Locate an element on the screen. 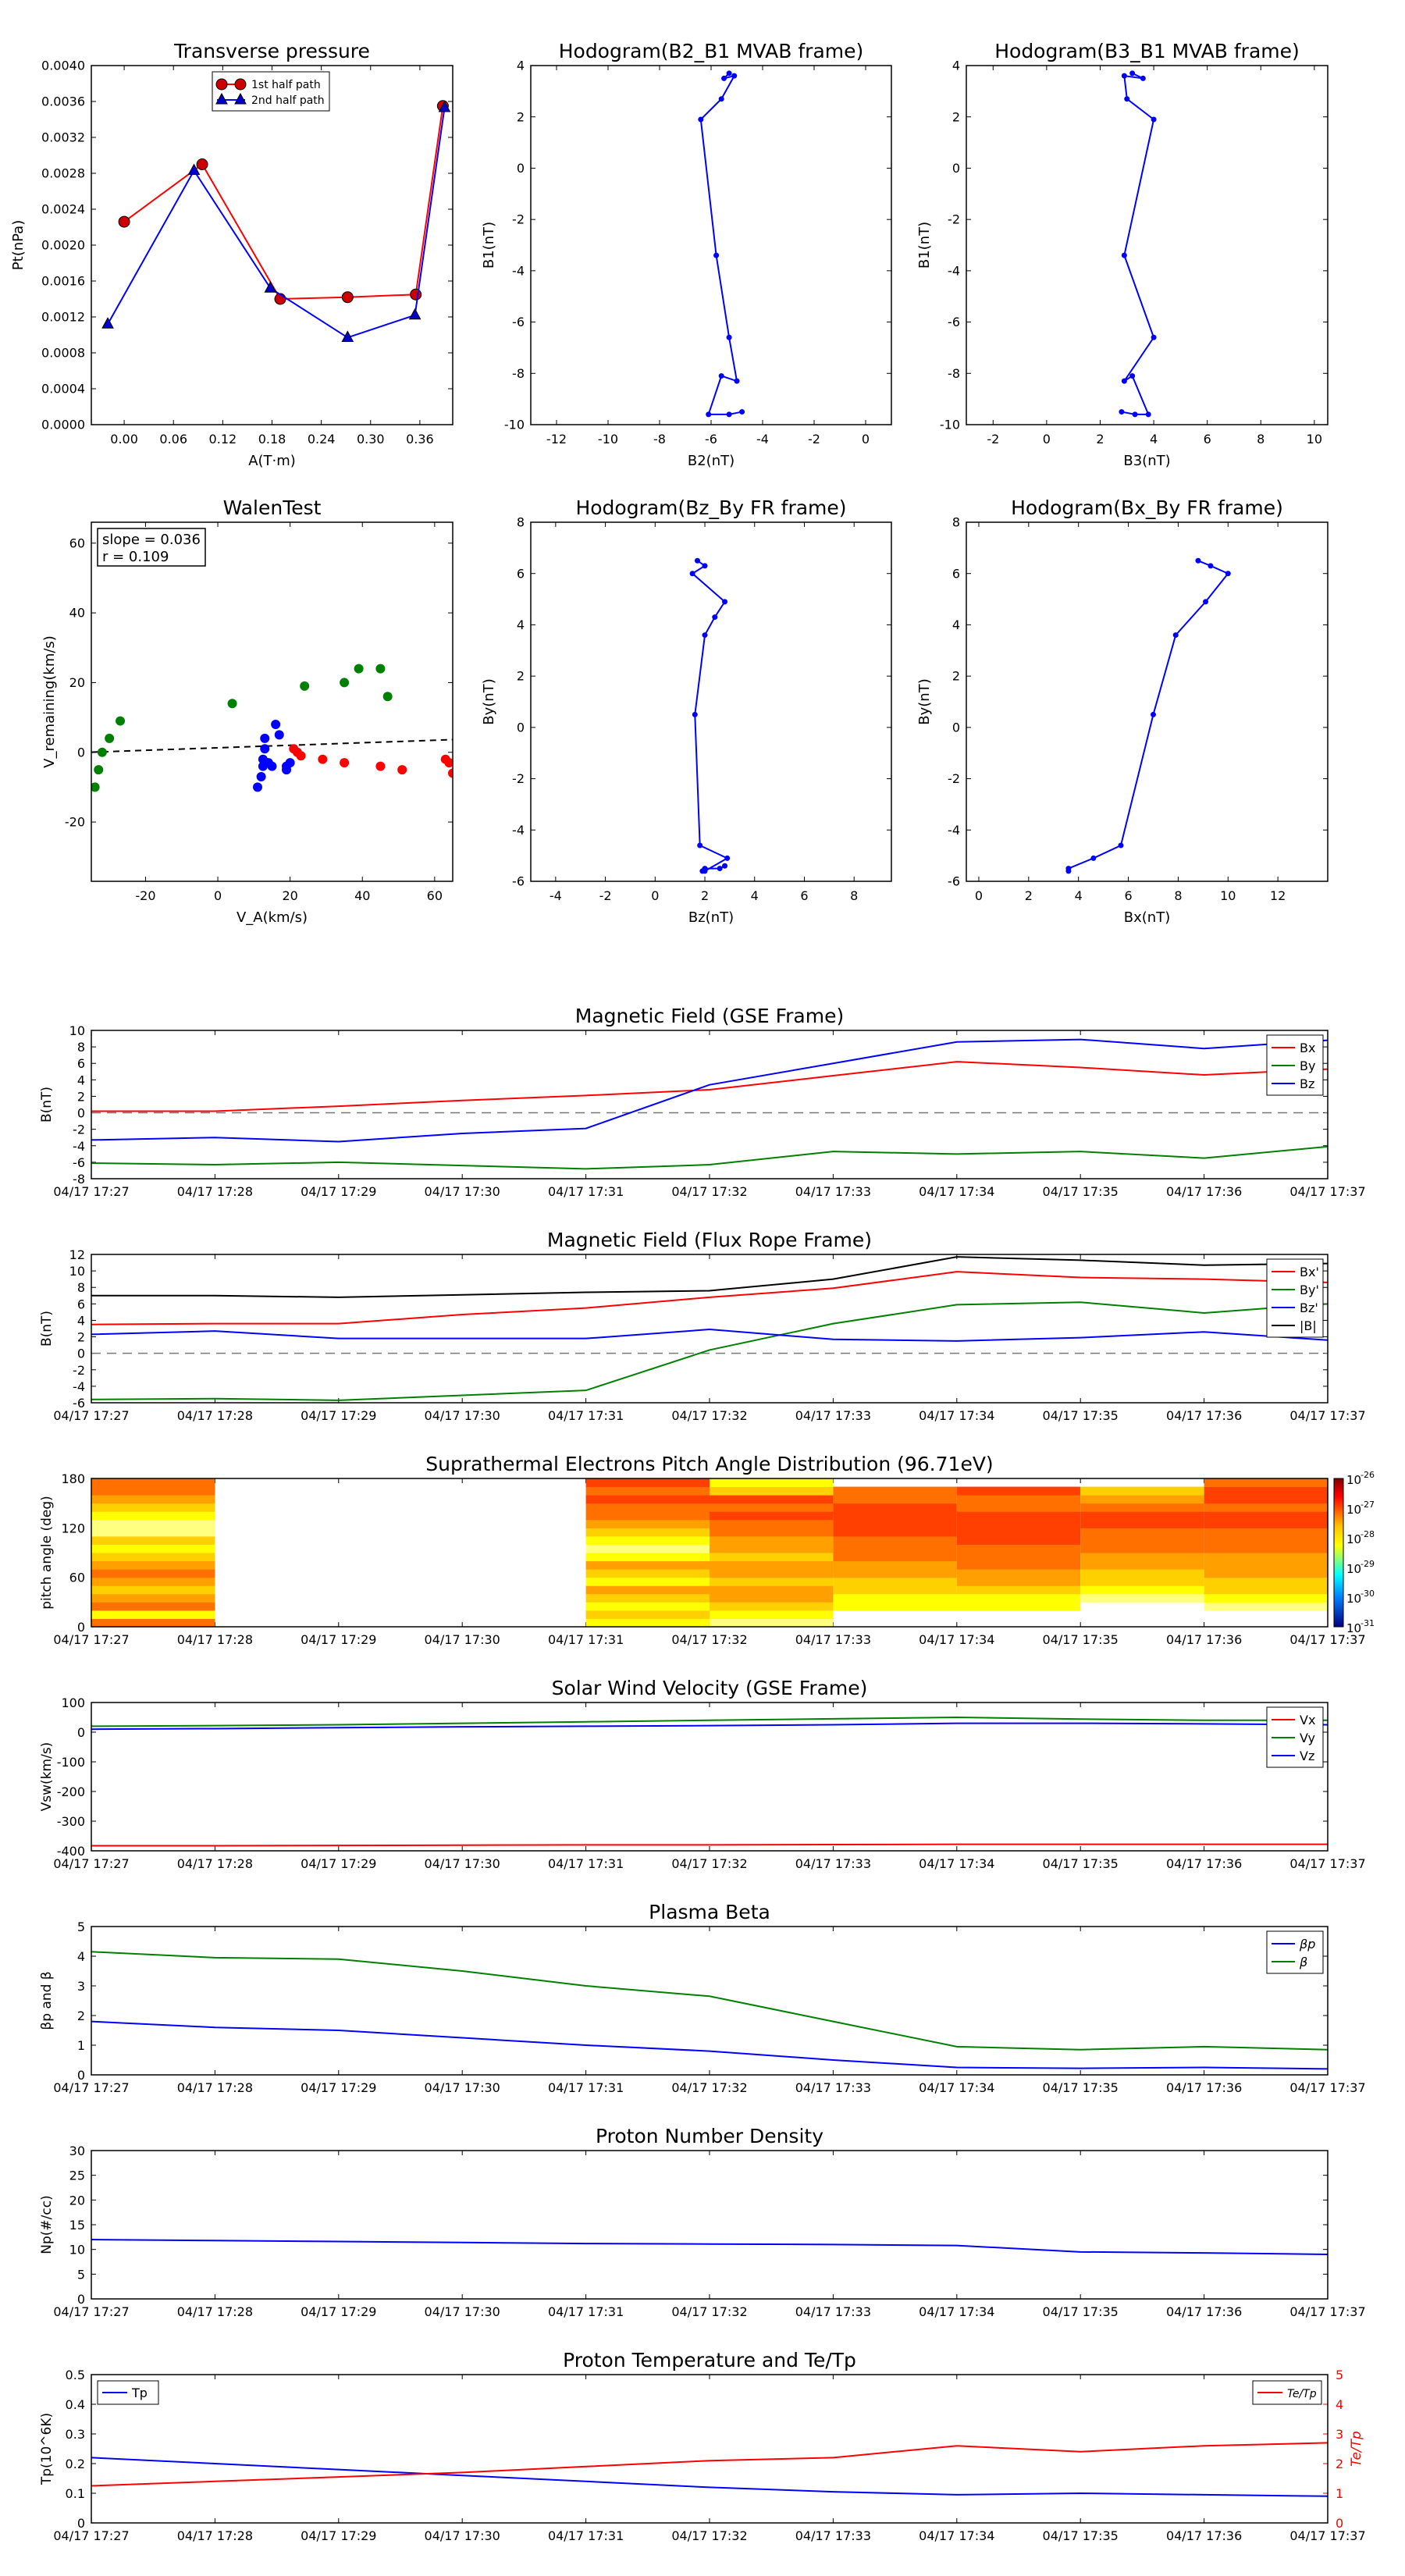 This screenshot has height=2576, width=1405. y-tick-label: 20 is located at coordinates (77, 2200).